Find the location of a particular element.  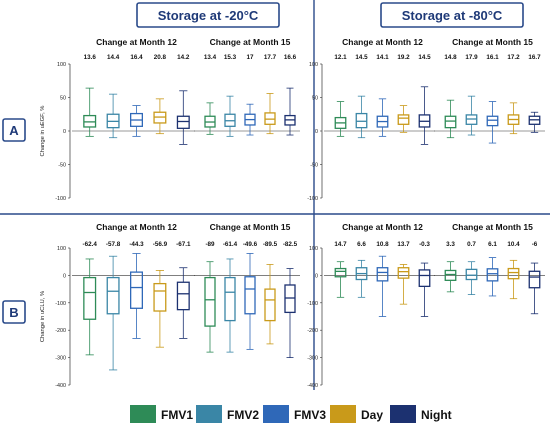

row-box-b is located at coordinates (14, 312).